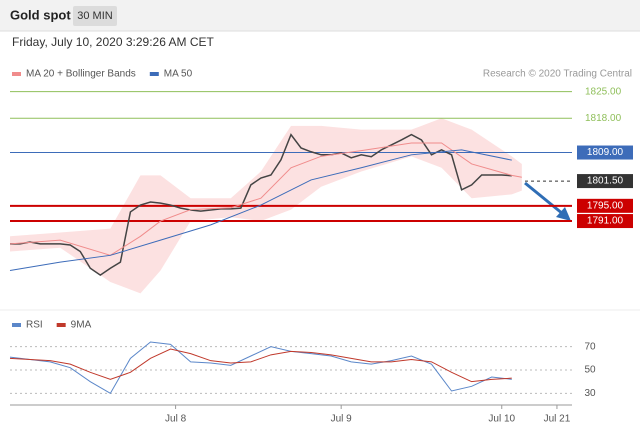 This screenshot has height=434, width=640. I want to click on level-label: 1809.00, so click(605, 152).